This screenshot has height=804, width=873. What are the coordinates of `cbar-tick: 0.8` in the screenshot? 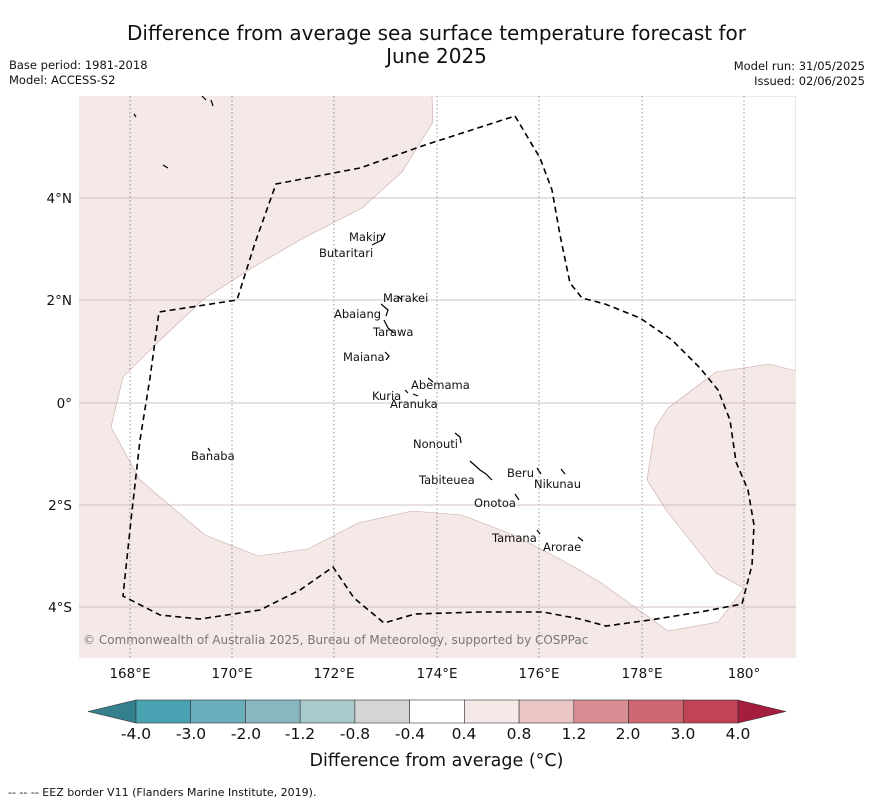 It's located at (519, 734).